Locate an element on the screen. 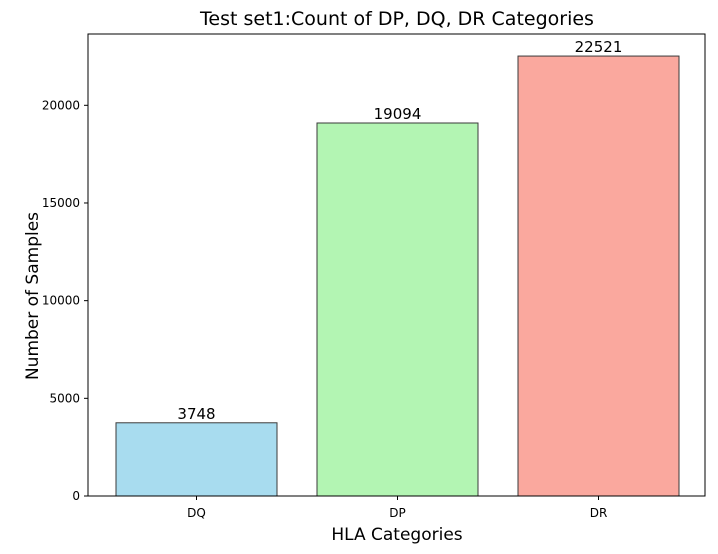 This screenshot has height=554, width=718. y-axis: 0 5000 10000 15000 20000 is located at coordinates (65, 300).